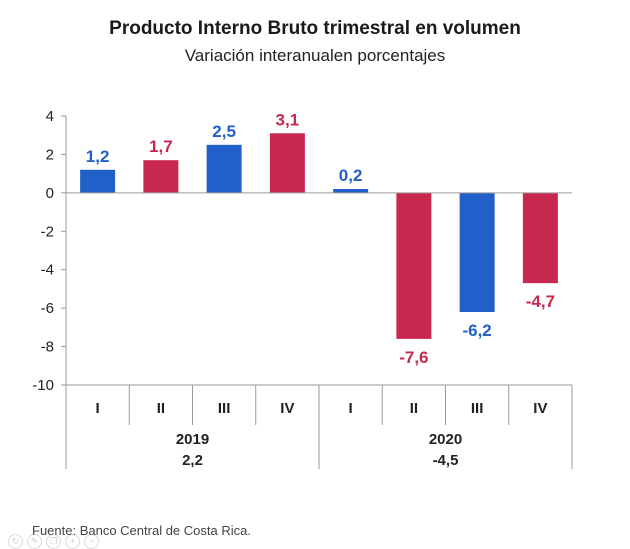 This screenshot has width=630, height=549. What do you see at coordinates (91, 541) in the screenshot?
I see `zoom-out-icon: −` at bounding box center [91, 541].